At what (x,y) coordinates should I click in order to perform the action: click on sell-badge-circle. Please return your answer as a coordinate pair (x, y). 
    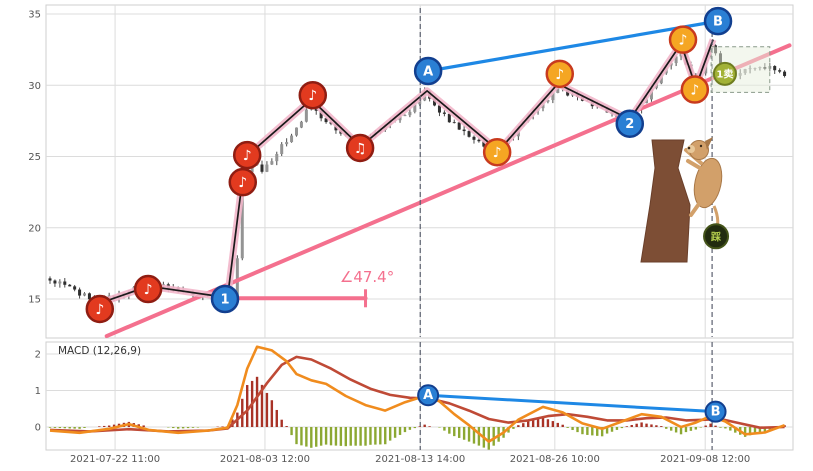
    Looking at the image, I should click on (724, 73).